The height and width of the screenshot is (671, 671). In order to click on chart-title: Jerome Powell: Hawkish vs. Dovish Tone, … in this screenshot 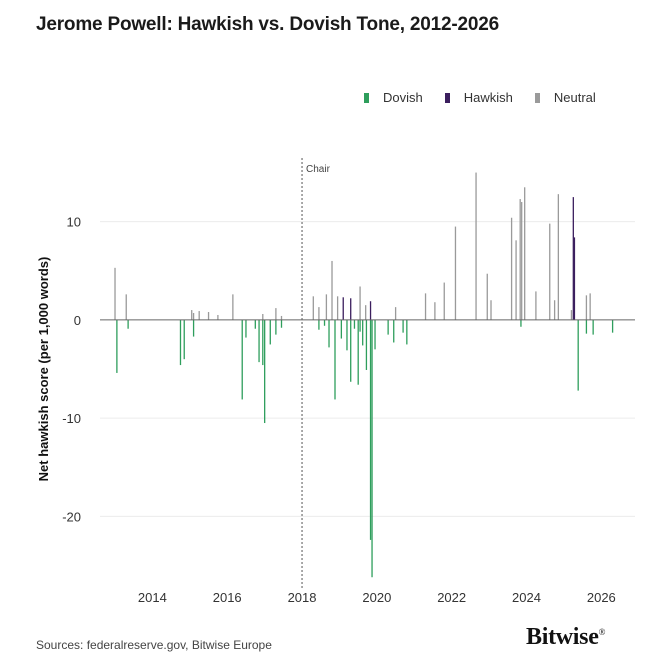, I will do `click(267, 24)`.